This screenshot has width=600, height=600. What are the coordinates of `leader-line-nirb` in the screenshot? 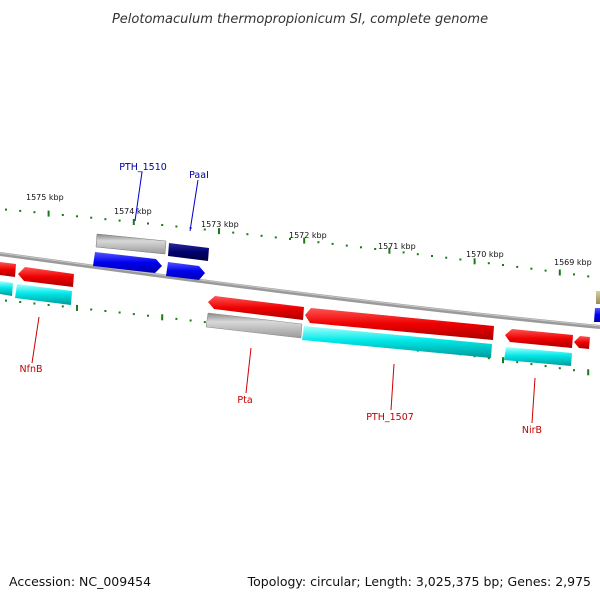 It's located at (533, 400).